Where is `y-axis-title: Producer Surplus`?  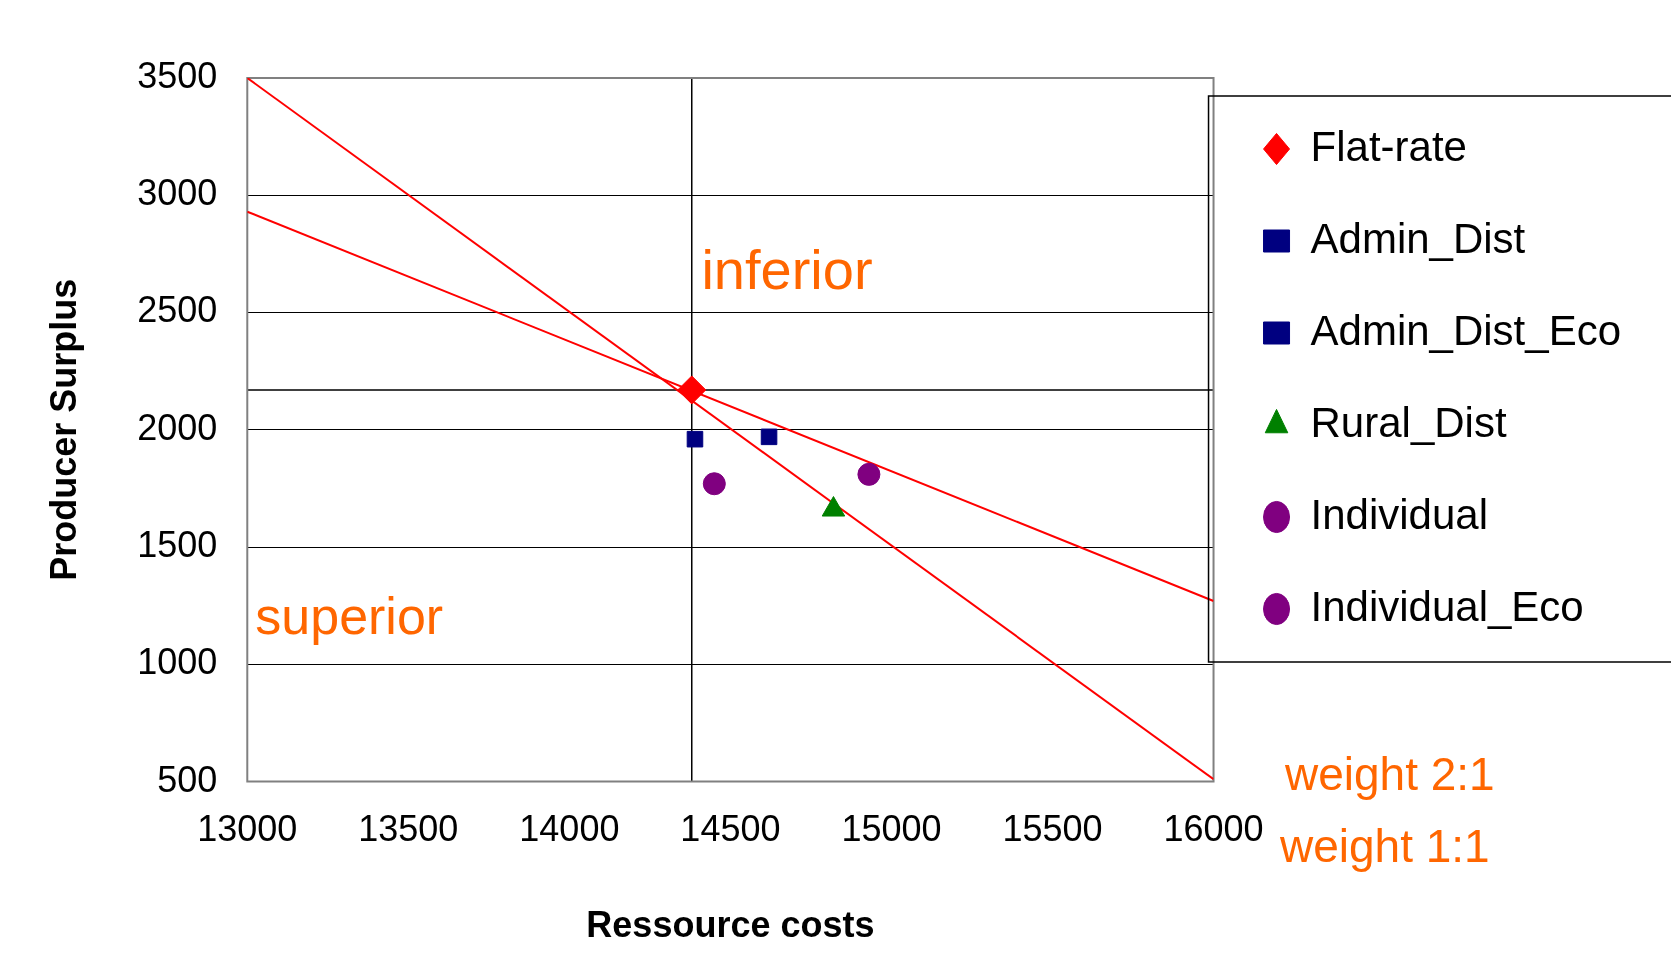 y-axis-title: Producer Surplus is located at coordinates (63, 429).